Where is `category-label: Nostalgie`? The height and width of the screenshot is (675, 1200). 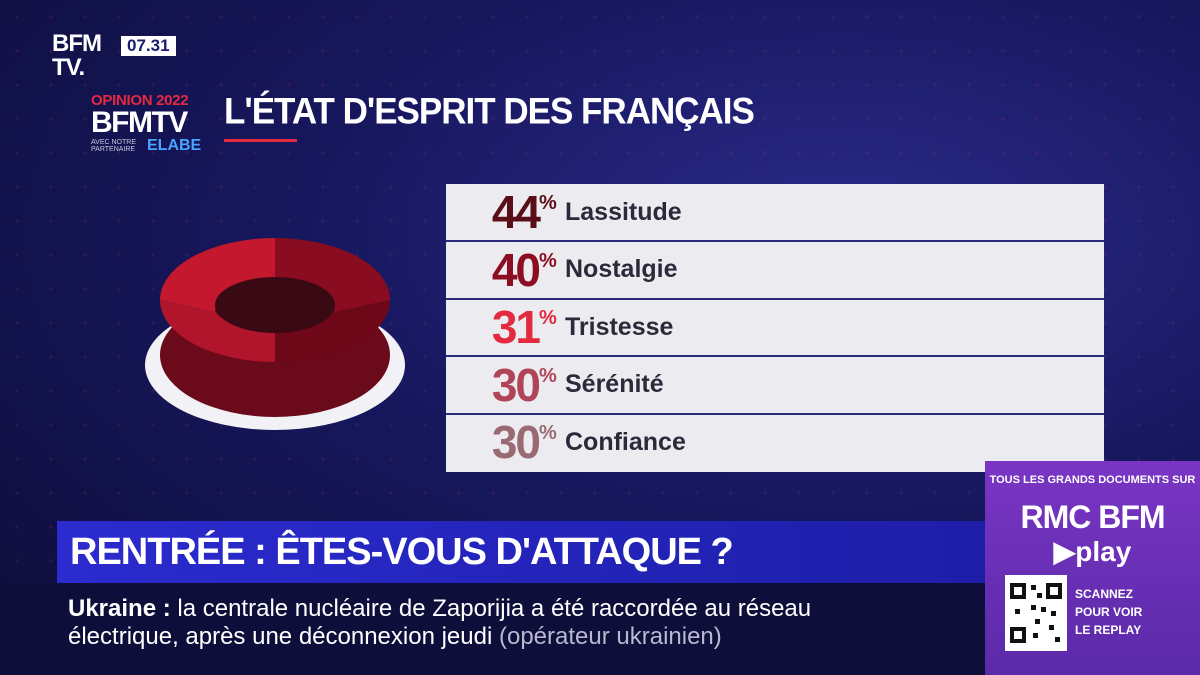
category-label: Nostalgie is located at coordinates (621, 269).